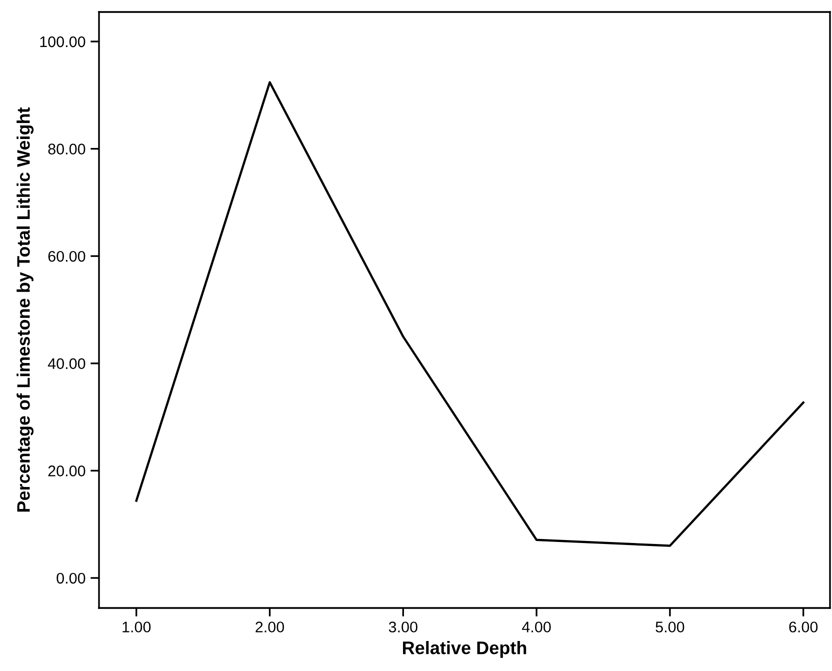 The height and width of the screenshot is (671, 832). What do you see at coordinates (67, 364) in the screenshot?
I see `y-tick-label: 40.00` at bounding box center [67, 364].